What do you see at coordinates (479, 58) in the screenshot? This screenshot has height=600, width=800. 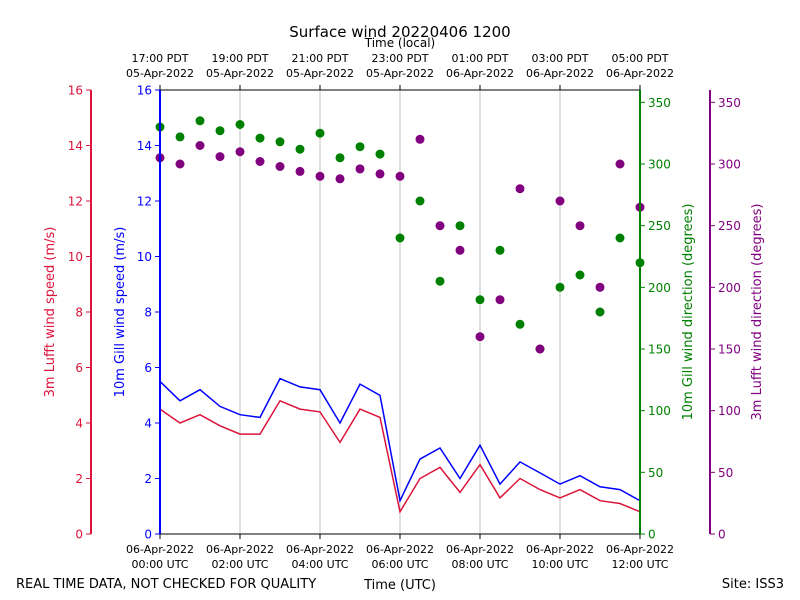 I see `top-tick-time: 01:00 PDT` at bounding box center [479, 58].